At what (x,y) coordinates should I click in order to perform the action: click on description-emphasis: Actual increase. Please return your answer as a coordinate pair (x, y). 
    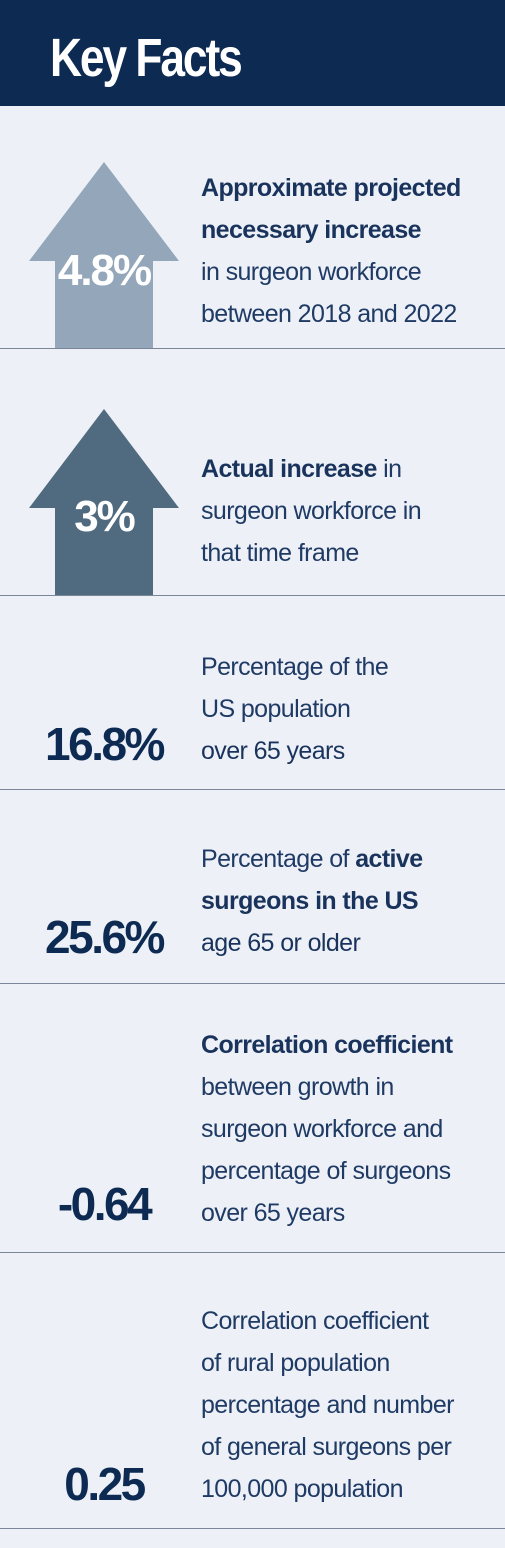
    Looking at the image, I should click on (289, 469).